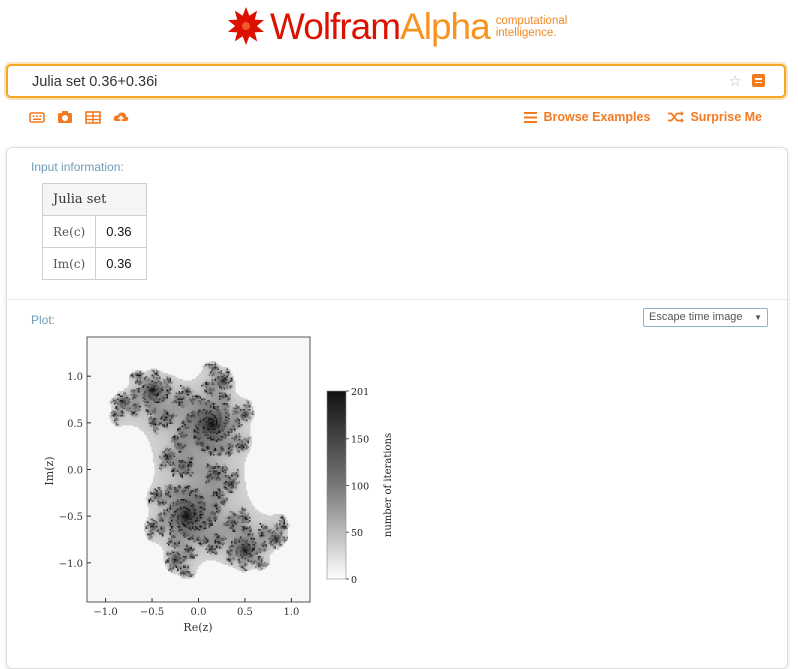 The width and height of the screenshot is (798, 669). I want to click on plot-pod-title: Plot:, so click(43, 320).